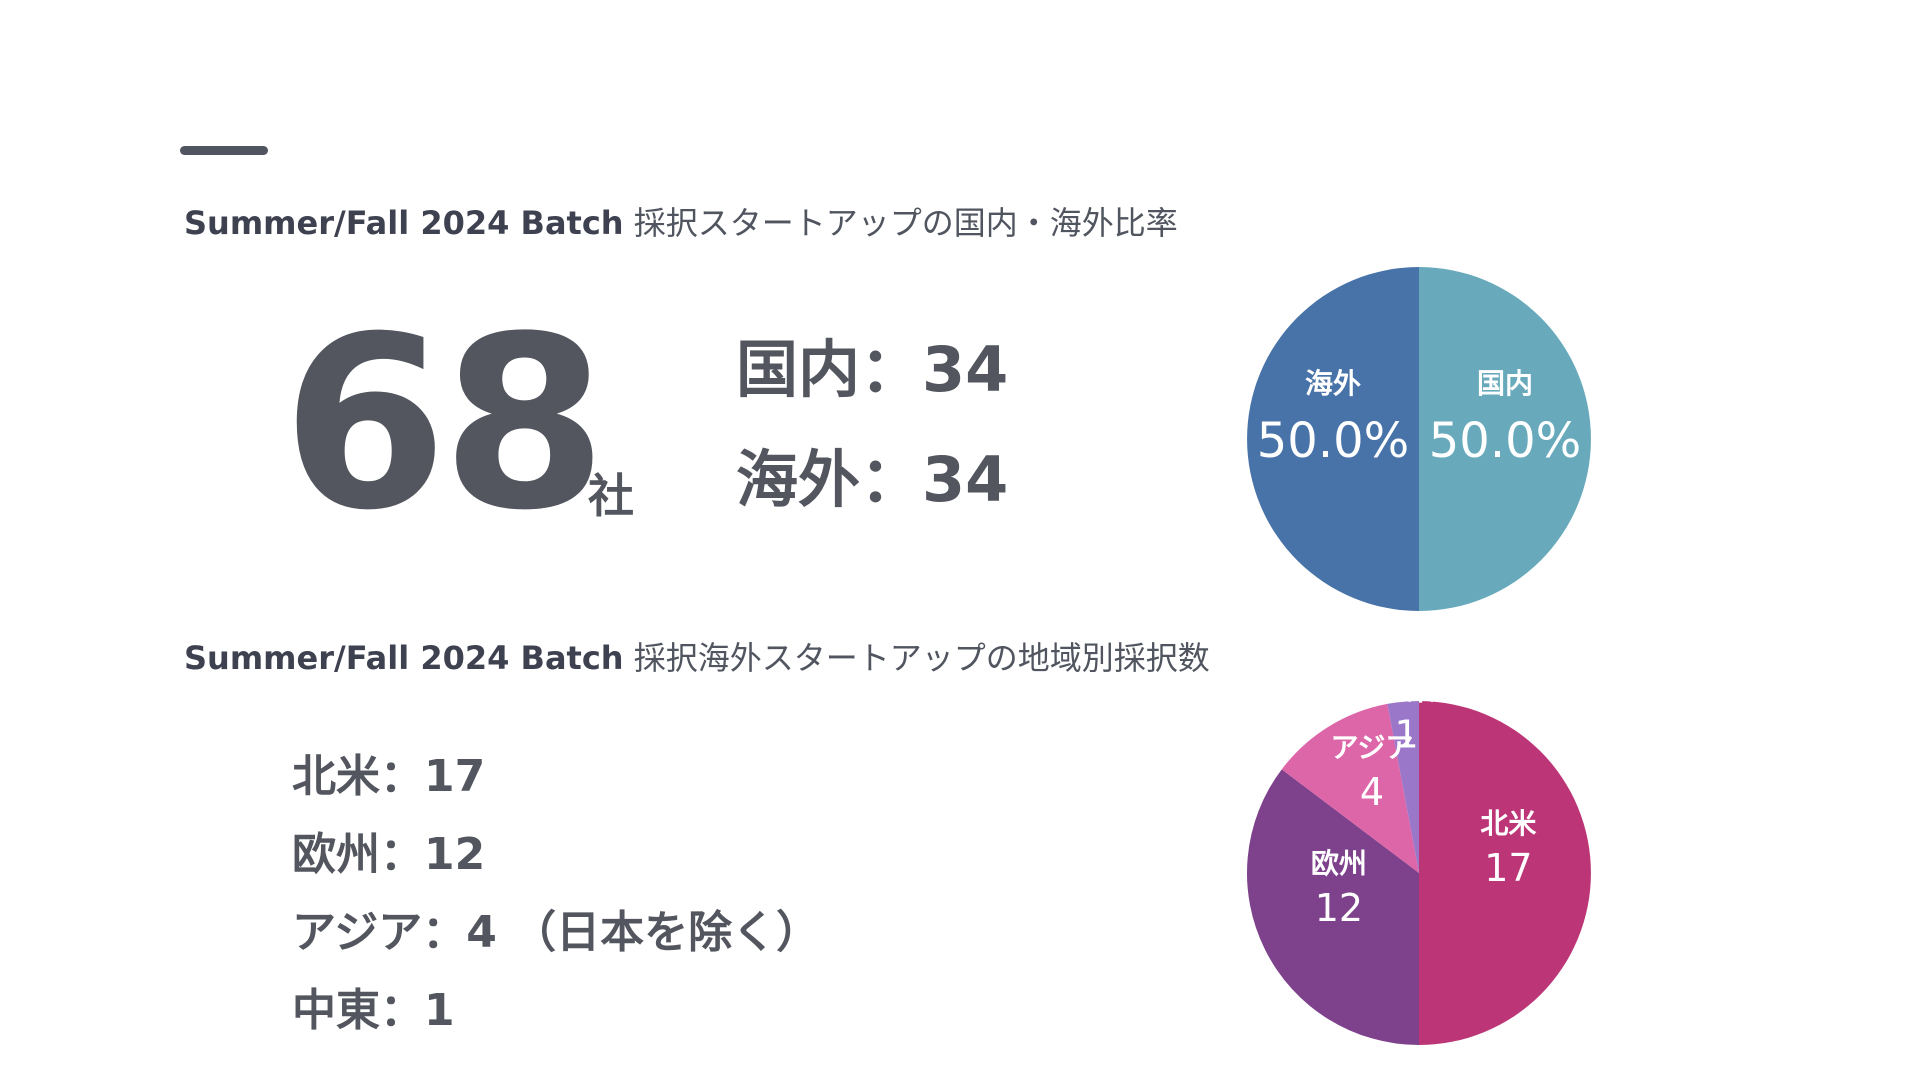  What do you see at coordinates (1505, 383) in the screenshot?
I see `pie-slice-category-label: 国内` at bounding box center [1505, 383].